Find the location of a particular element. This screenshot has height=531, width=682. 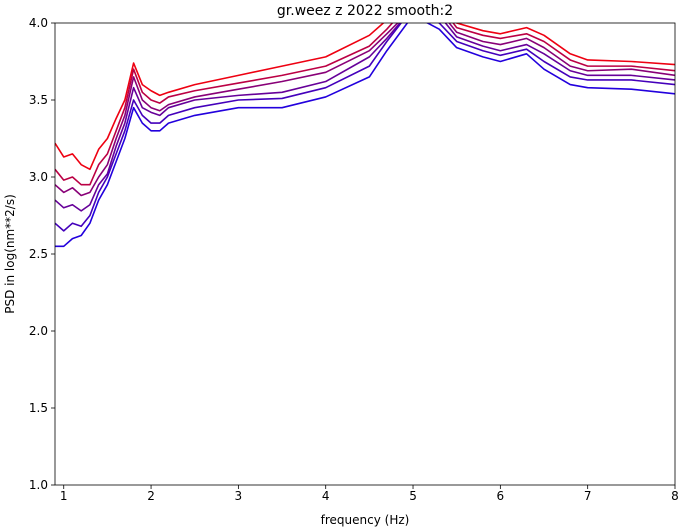

x-tick-label: 8 is located at coordinates (675, 496).